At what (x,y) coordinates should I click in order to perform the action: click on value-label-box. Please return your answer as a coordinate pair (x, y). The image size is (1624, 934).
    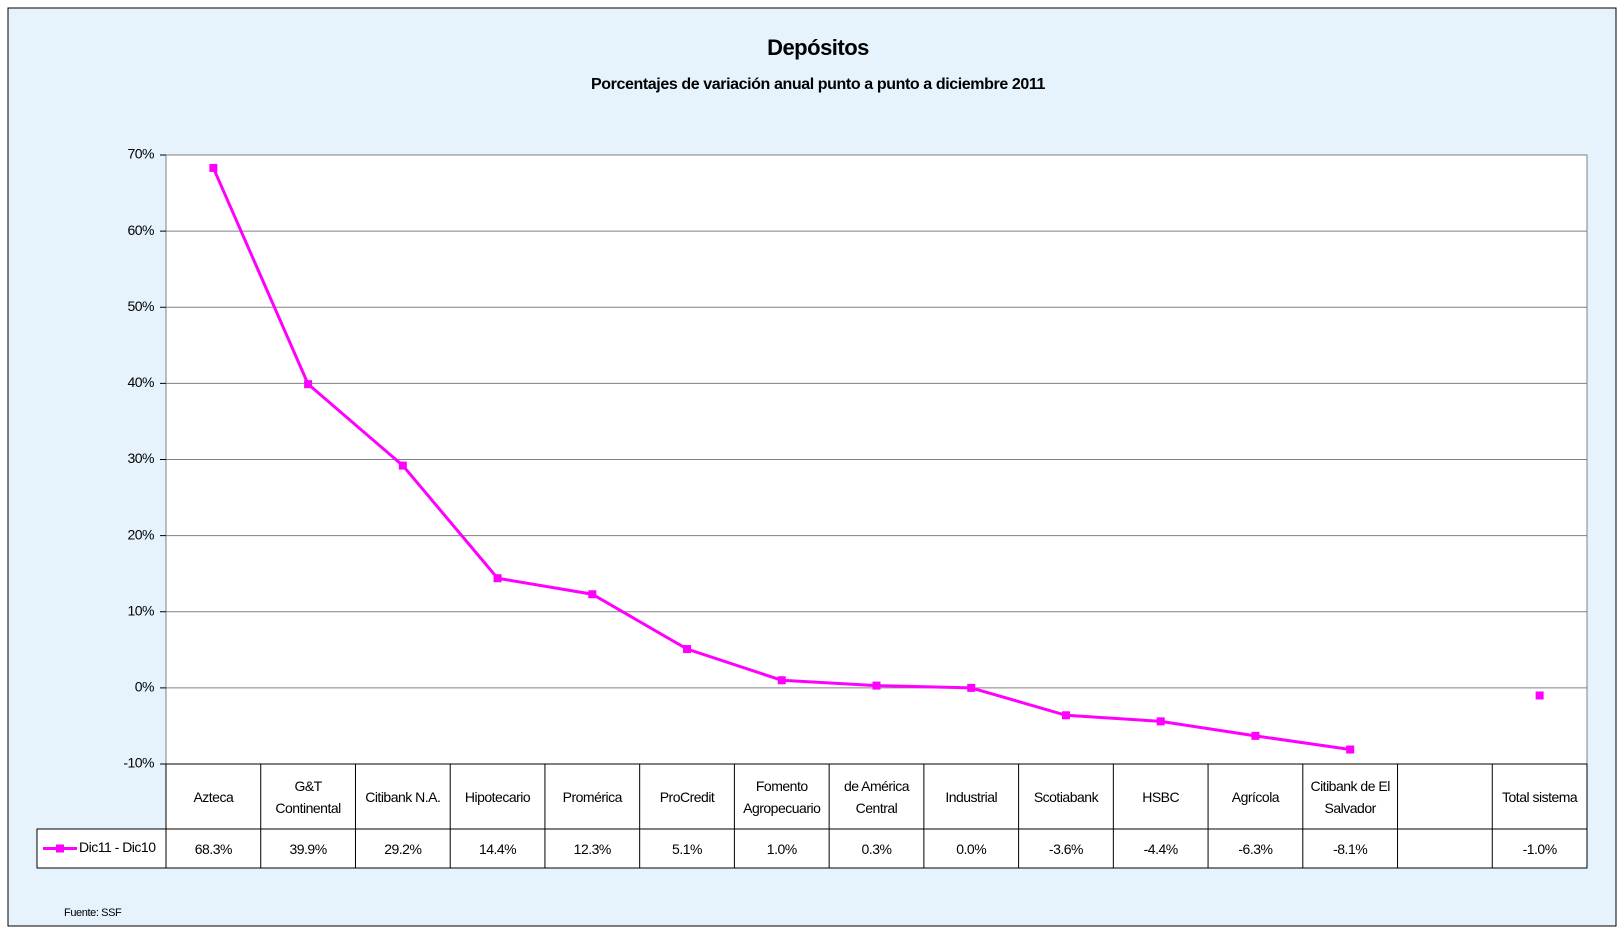
    Looking at the image, I should click on (1445, 848).